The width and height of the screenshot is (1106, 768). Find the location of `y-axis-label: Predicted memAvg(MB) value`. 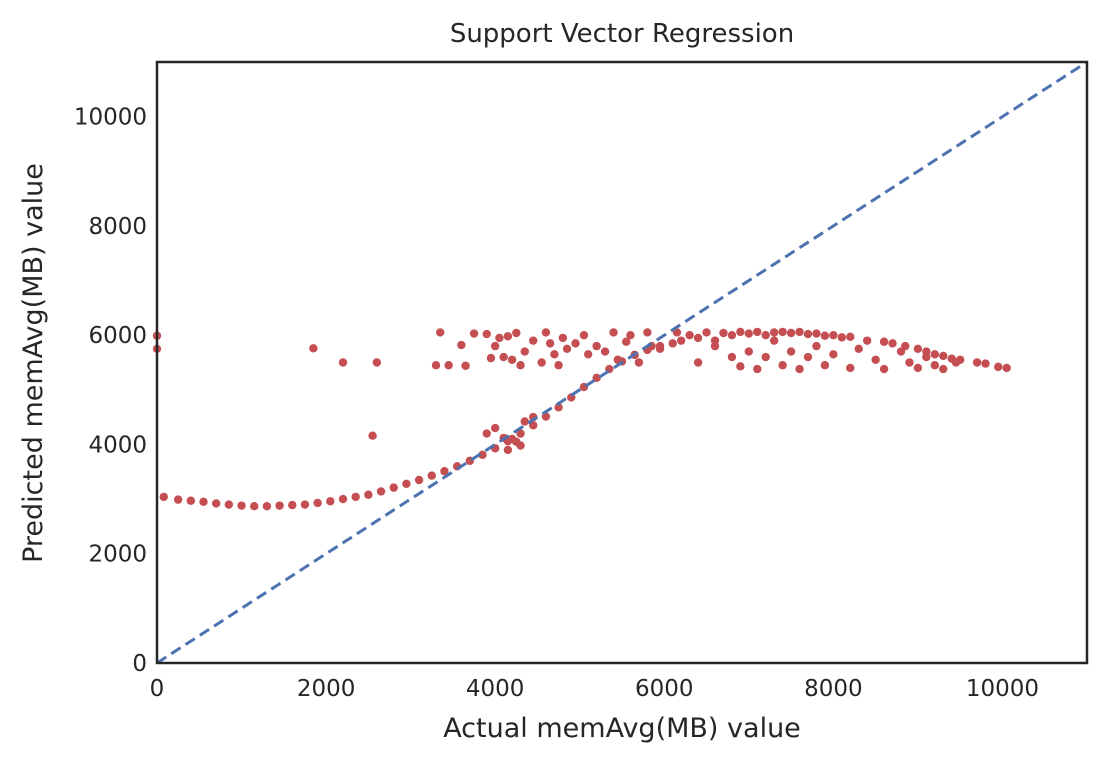

y-axis-label: Predicted memAvg(MB) value is located at coordinates (33, 363).